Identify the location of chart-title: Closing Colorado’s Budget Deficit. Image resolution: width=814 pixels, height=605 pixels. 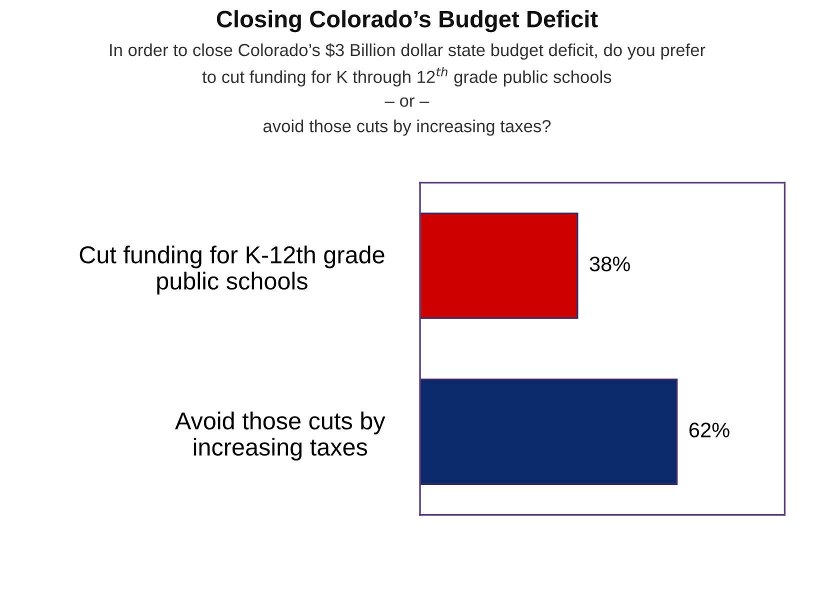
(407, 21).